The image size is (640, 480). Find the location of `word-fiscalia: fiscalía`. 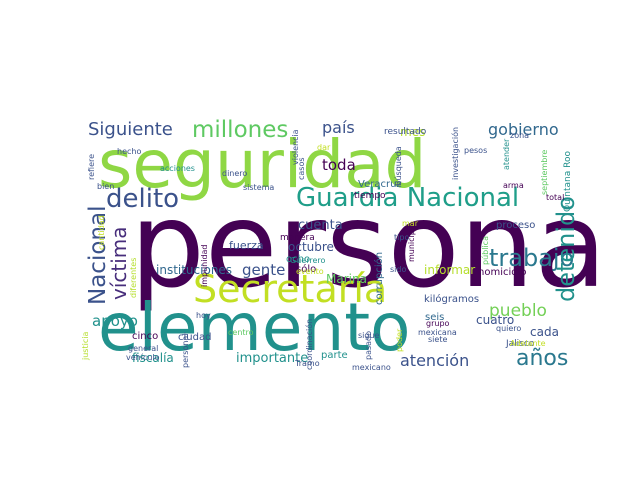

word-fiscalia: fiscalía is located at coordinates (153, 358).